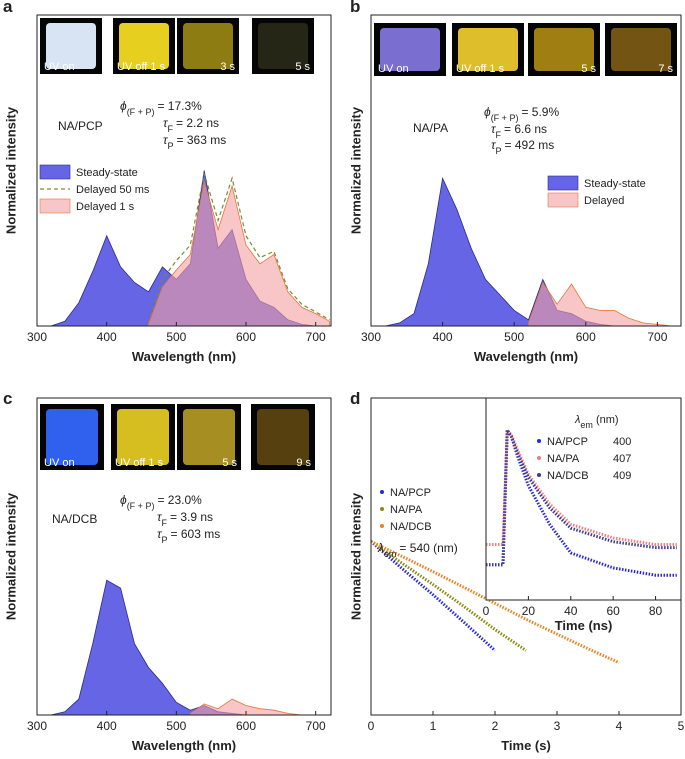  I want to click on x-tick-label: 5, so click(681, 726).